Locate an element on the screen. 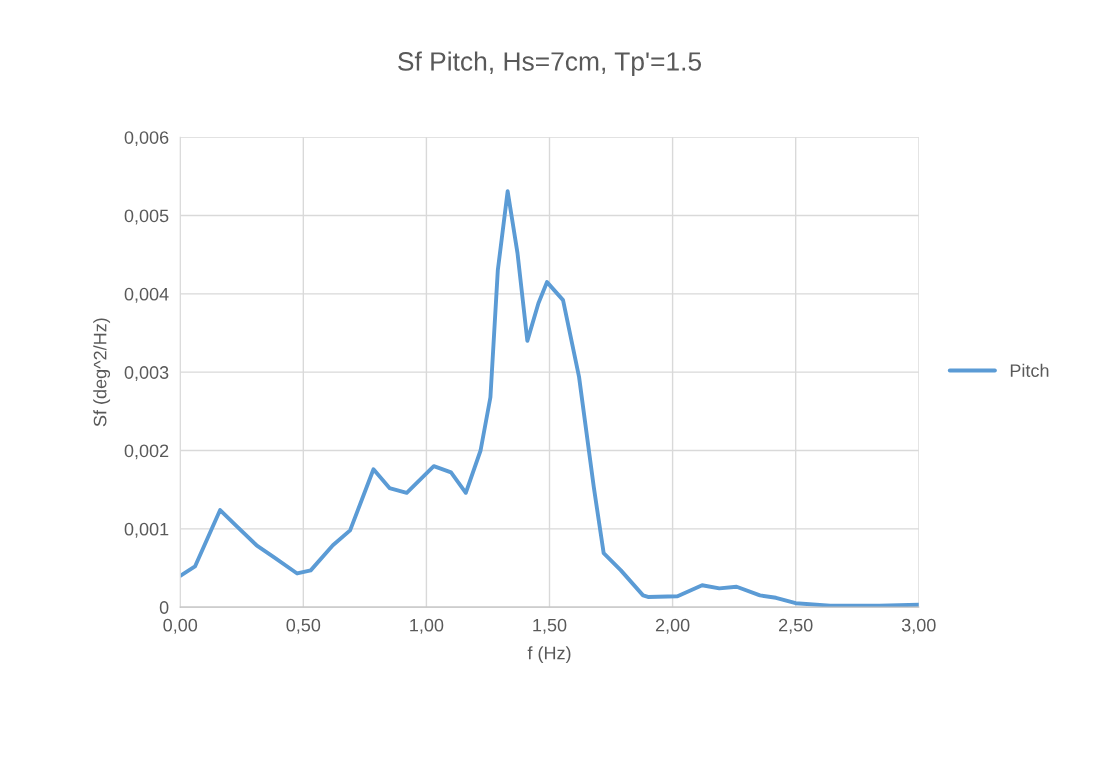 The image size is (1099, 758). x-tick-label: 0,00 is located at coordinates (180, 626).